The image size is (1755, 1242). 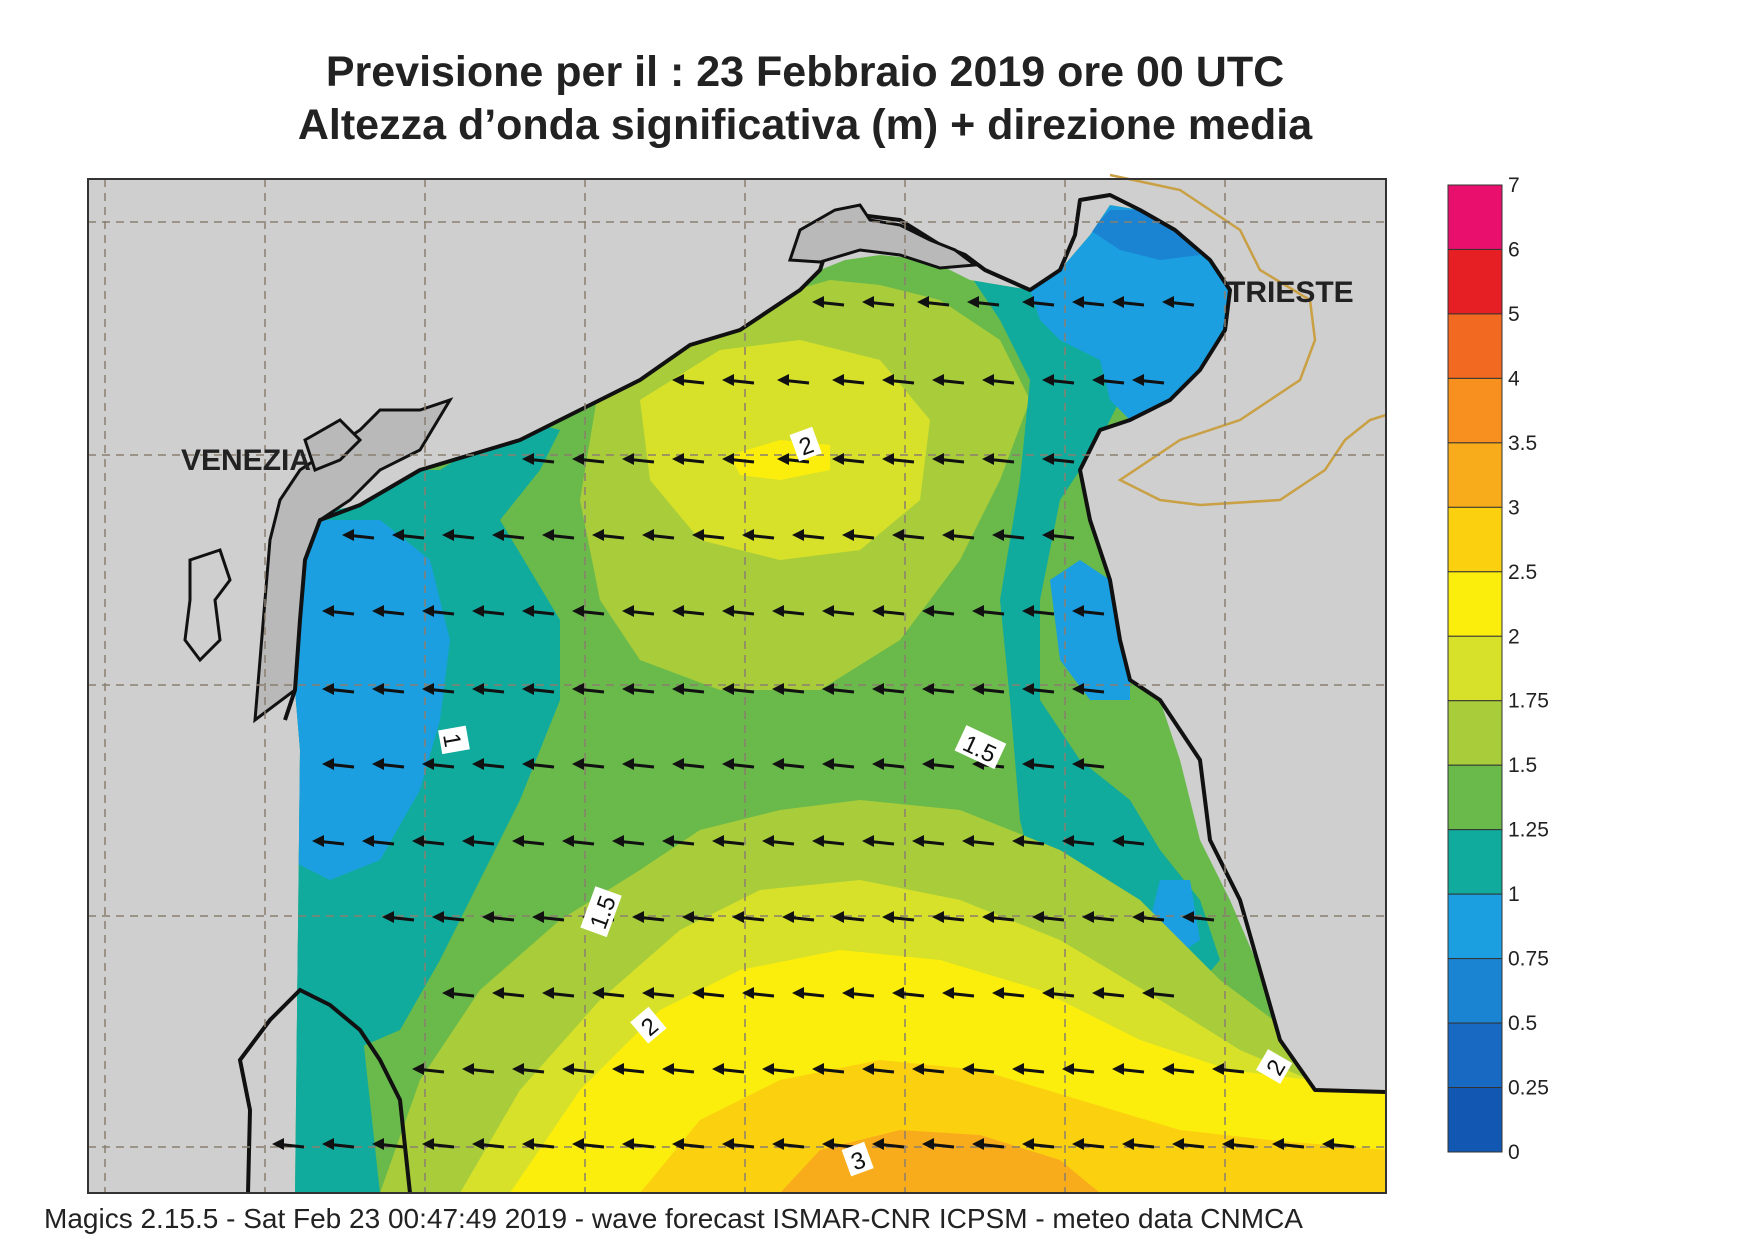 What do you see at coordinates (1514, 185) in the screenshot?
I see `legend-label: 7` at bounding box center [1514, 185].